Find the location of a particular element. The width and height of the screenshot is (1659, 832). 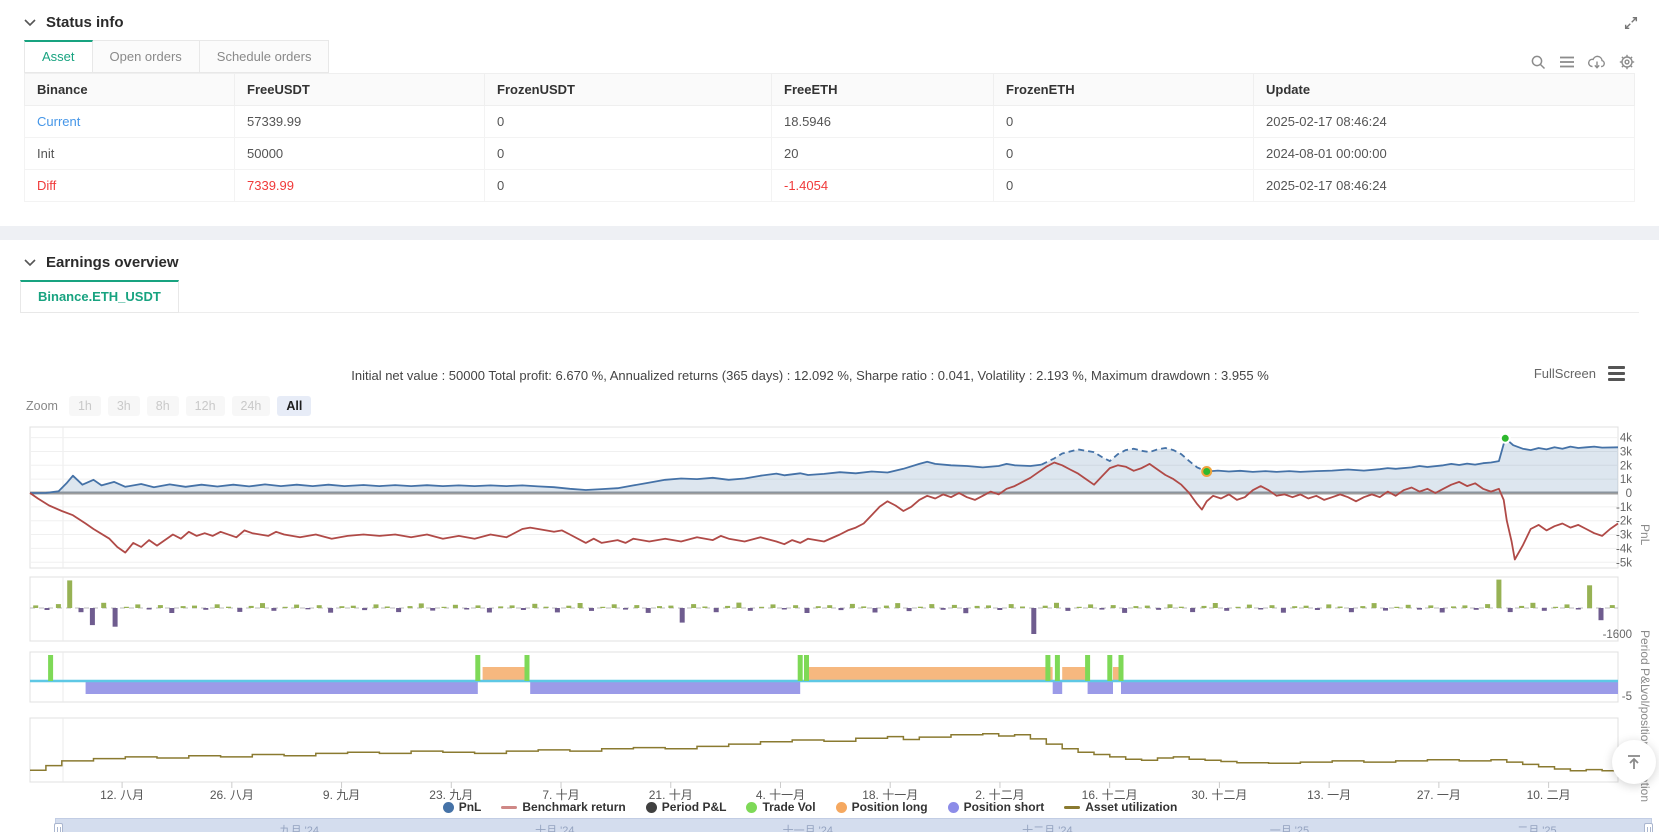

axis-title-pnl: PnL is located at coordinates (1645, 535).